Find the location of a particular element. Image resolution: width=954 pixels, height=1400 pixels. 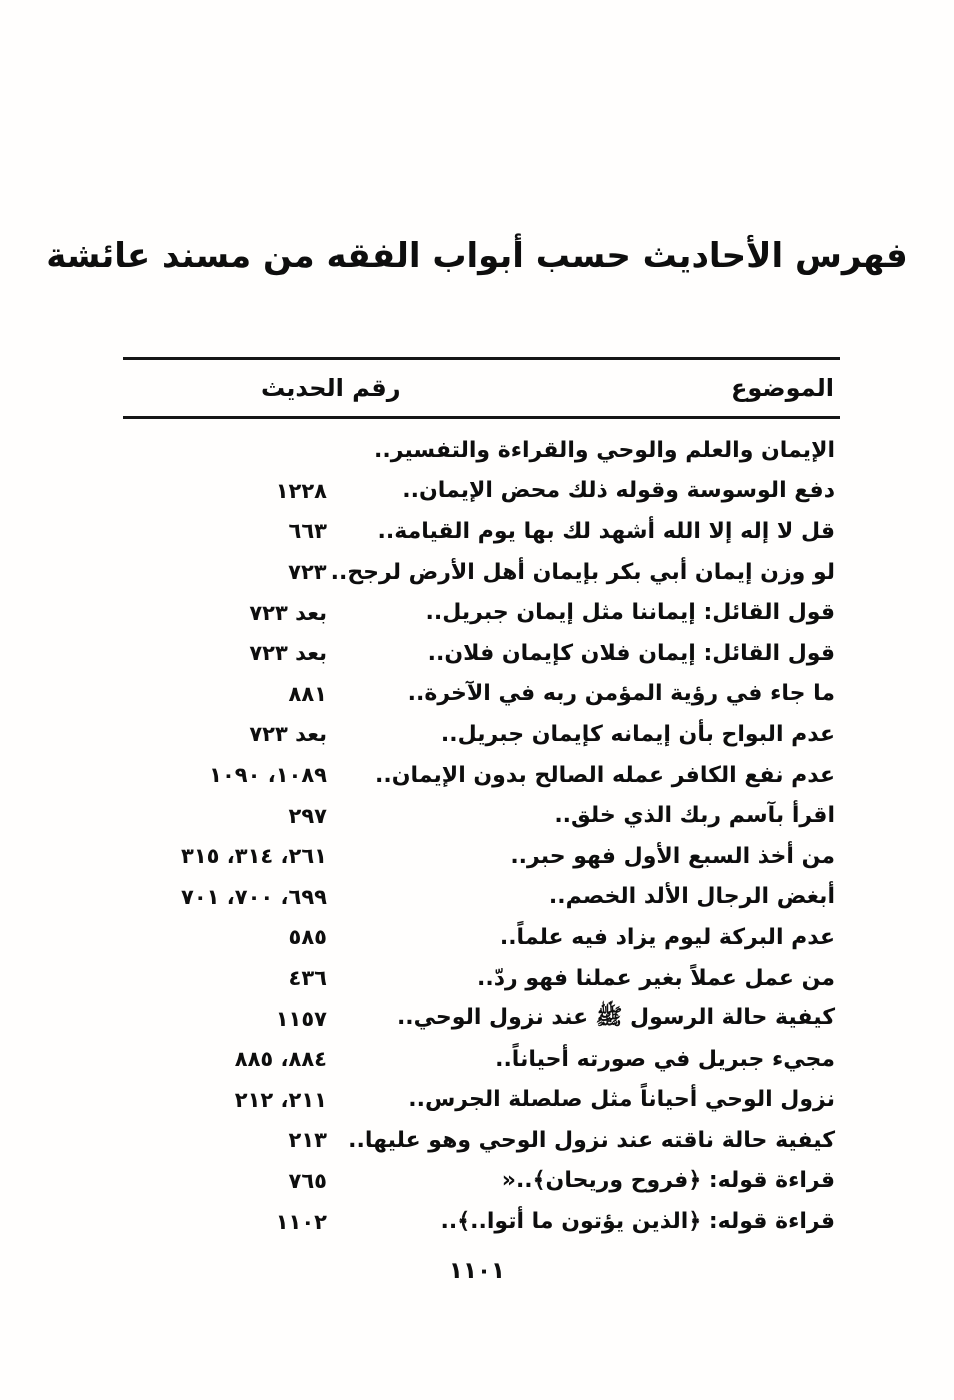

table-row: اقرأ بآسم ربك الذي خلق.. ٢٩٧ is located at coordinates (481, 815).